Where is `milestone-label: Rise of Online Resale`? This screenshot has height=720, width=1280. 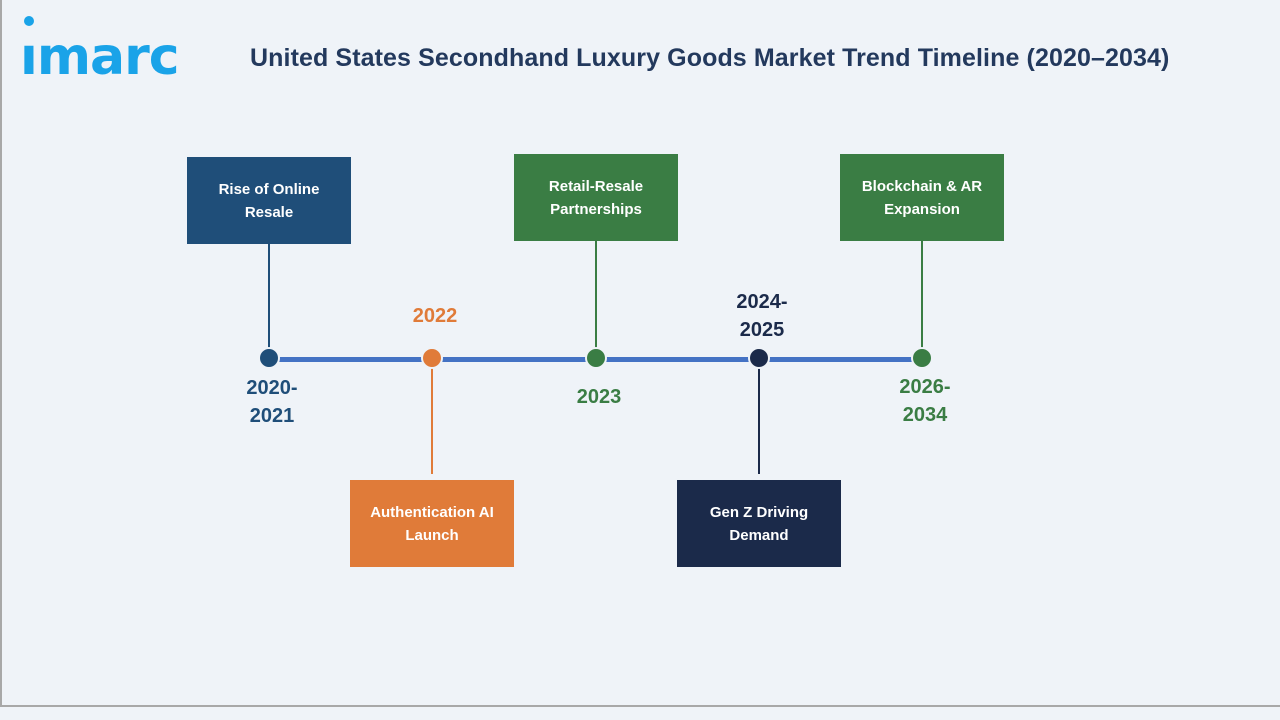 milestone-label: Rise of Online Resale is located at coordinates (269, 200).